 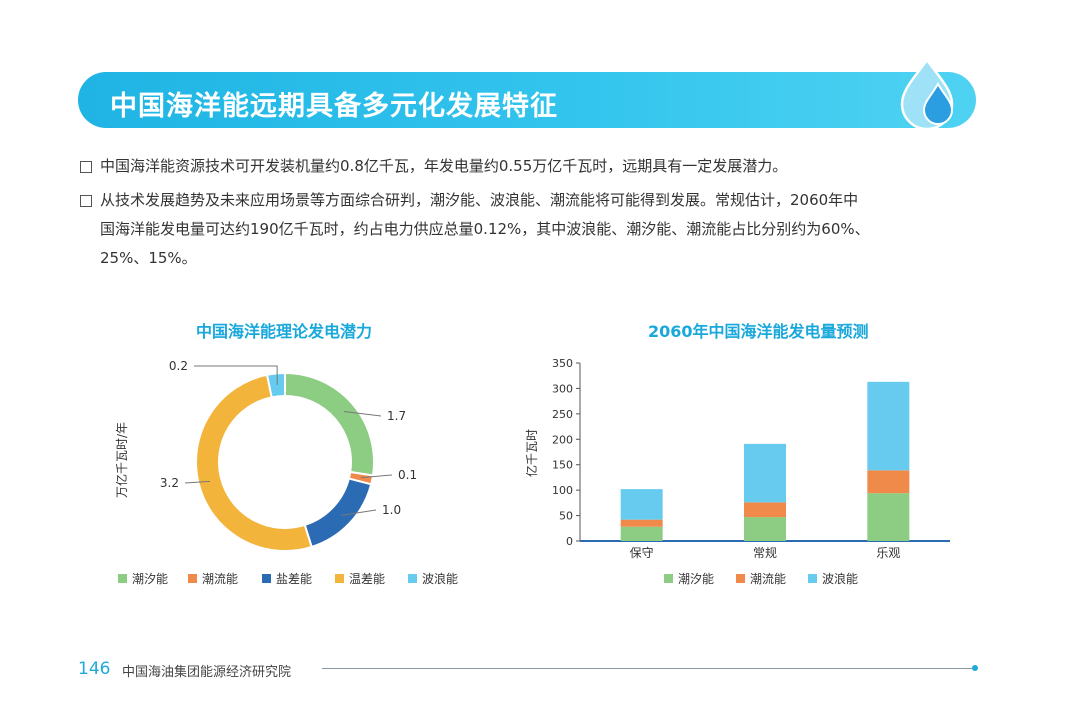 I want to click on footer-divider, so click(x=648, y=668).